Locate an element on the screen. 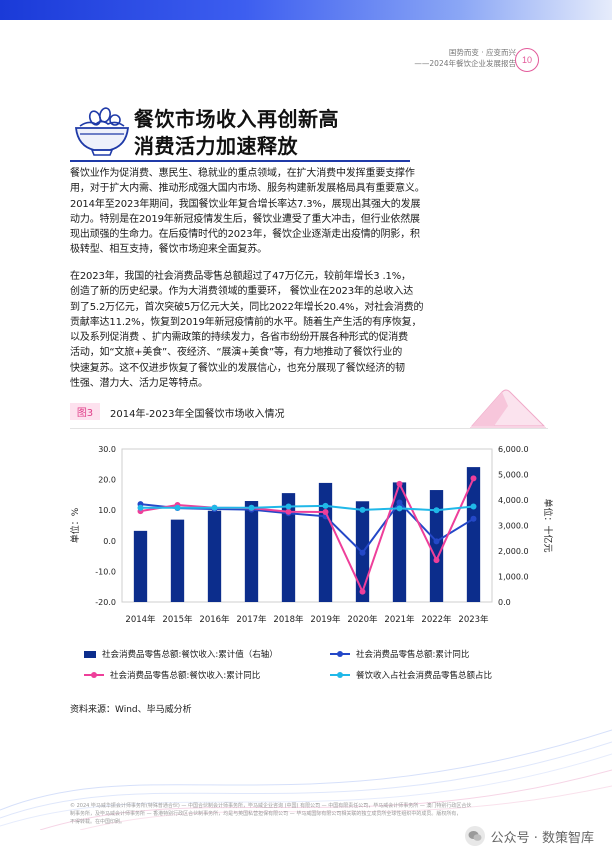 Image resolution: width=612 pixels, height=859 pixels. footer-line: 不得转载。在中国印刷。 is located at coordinates (98, 822).